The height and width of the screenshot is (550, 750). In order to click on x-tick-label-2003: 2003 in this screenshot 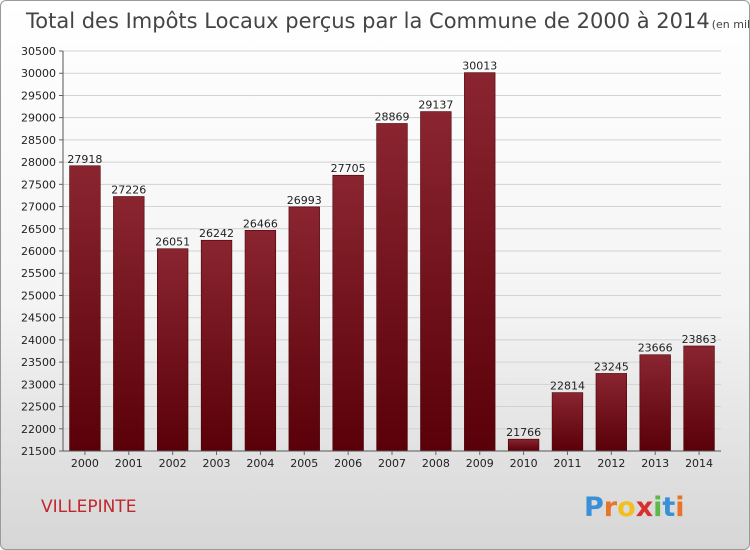, I will do `click(217, 463)`.